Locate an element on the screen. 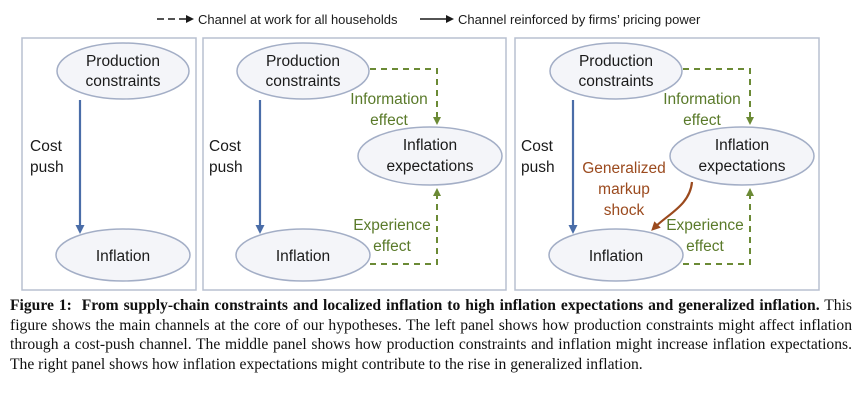  markup-shock-line1: Generalized is located at coordinates (624, 168).